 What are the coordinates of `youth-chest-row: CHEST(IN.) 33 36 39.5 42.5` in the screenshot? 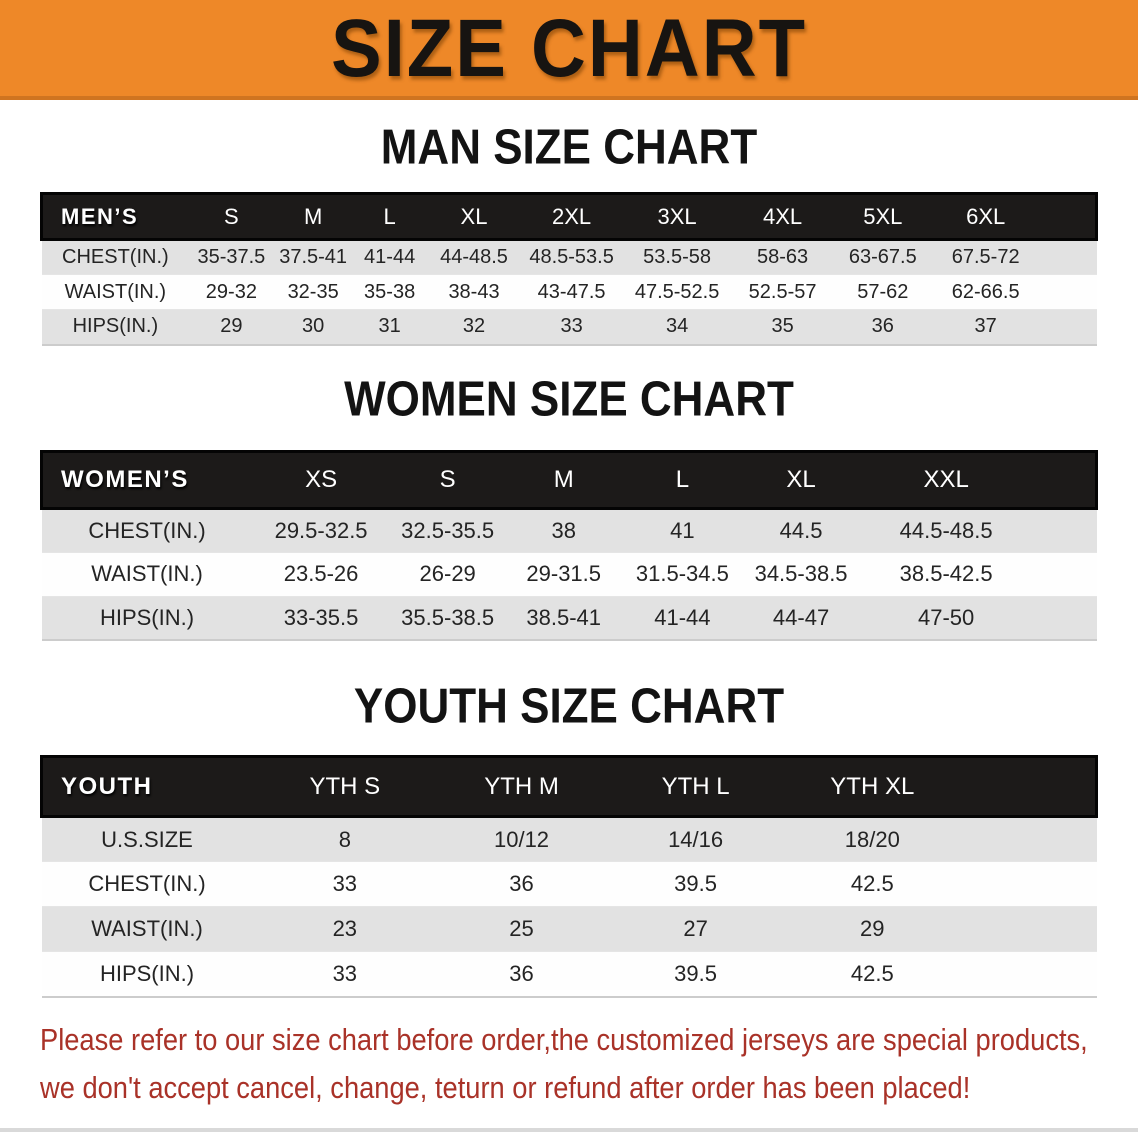 It's located at (569, 884).